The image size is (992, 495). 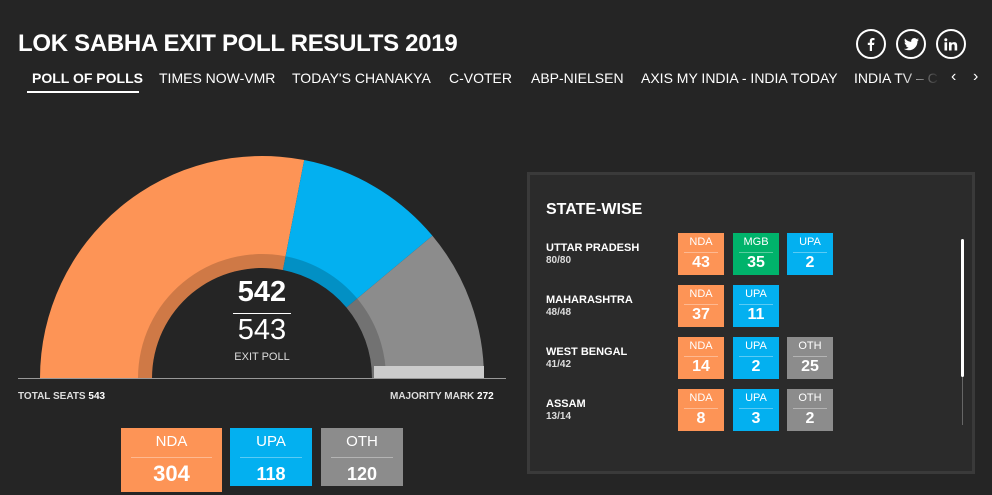 What do you see at coordinates (238, 43) in the screenshot?
I see `page-title: LOK SABHA EXIT POLL RESULTS 2019` at bounding box center [238, 43].